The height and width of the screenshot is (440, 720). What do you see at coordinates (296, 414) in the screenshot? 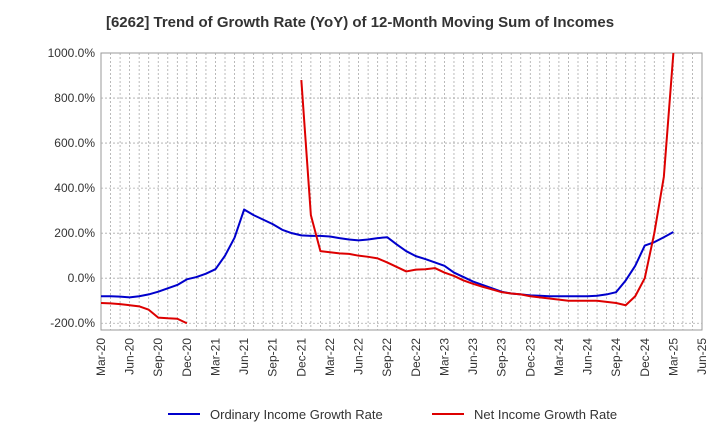
I see `legend-label-0: Ordinary Income Growth Rate` at bounding box center [296, 414].